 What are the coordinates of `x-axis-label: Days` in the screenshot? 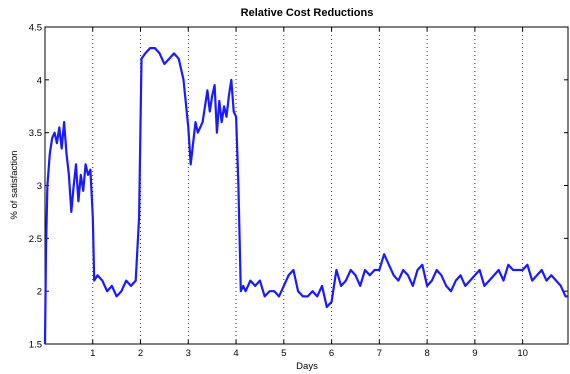 It's located at (307, 366).